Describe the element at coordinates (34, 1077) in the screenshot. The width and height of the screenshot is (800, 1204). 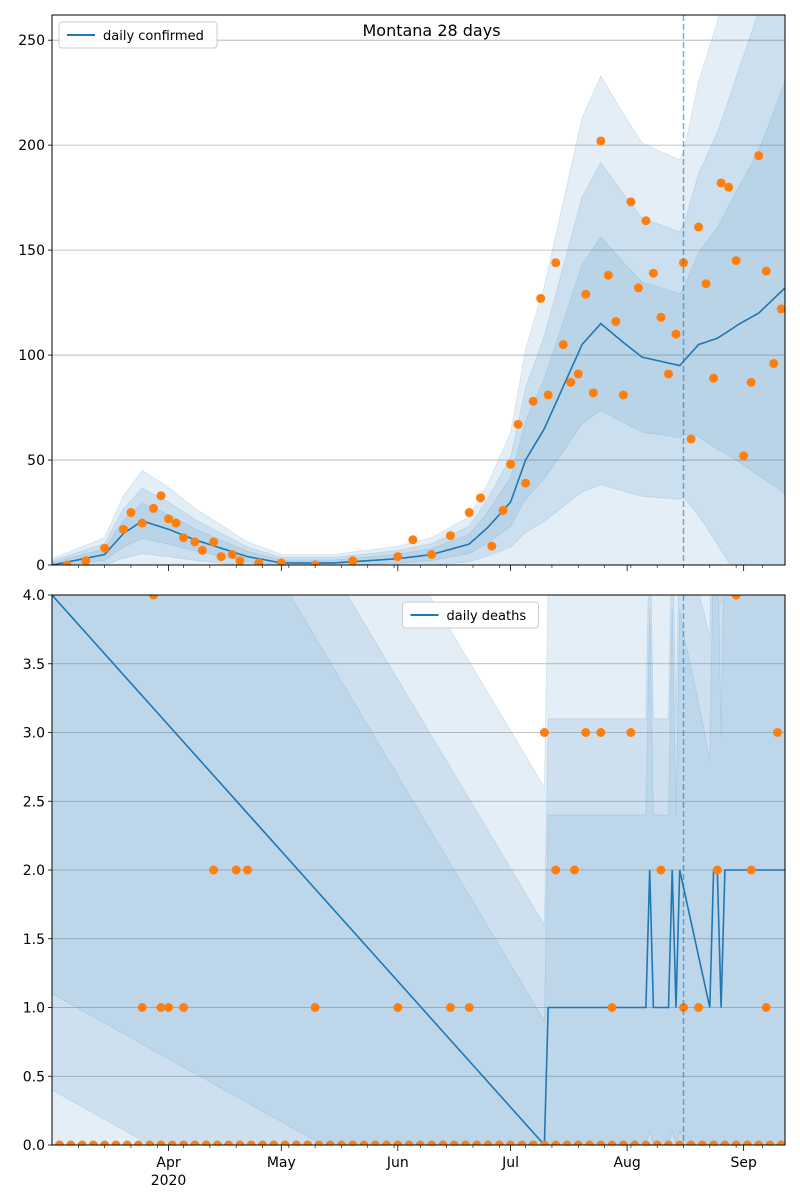
I see `y-tick-label: 0.5` at that location.